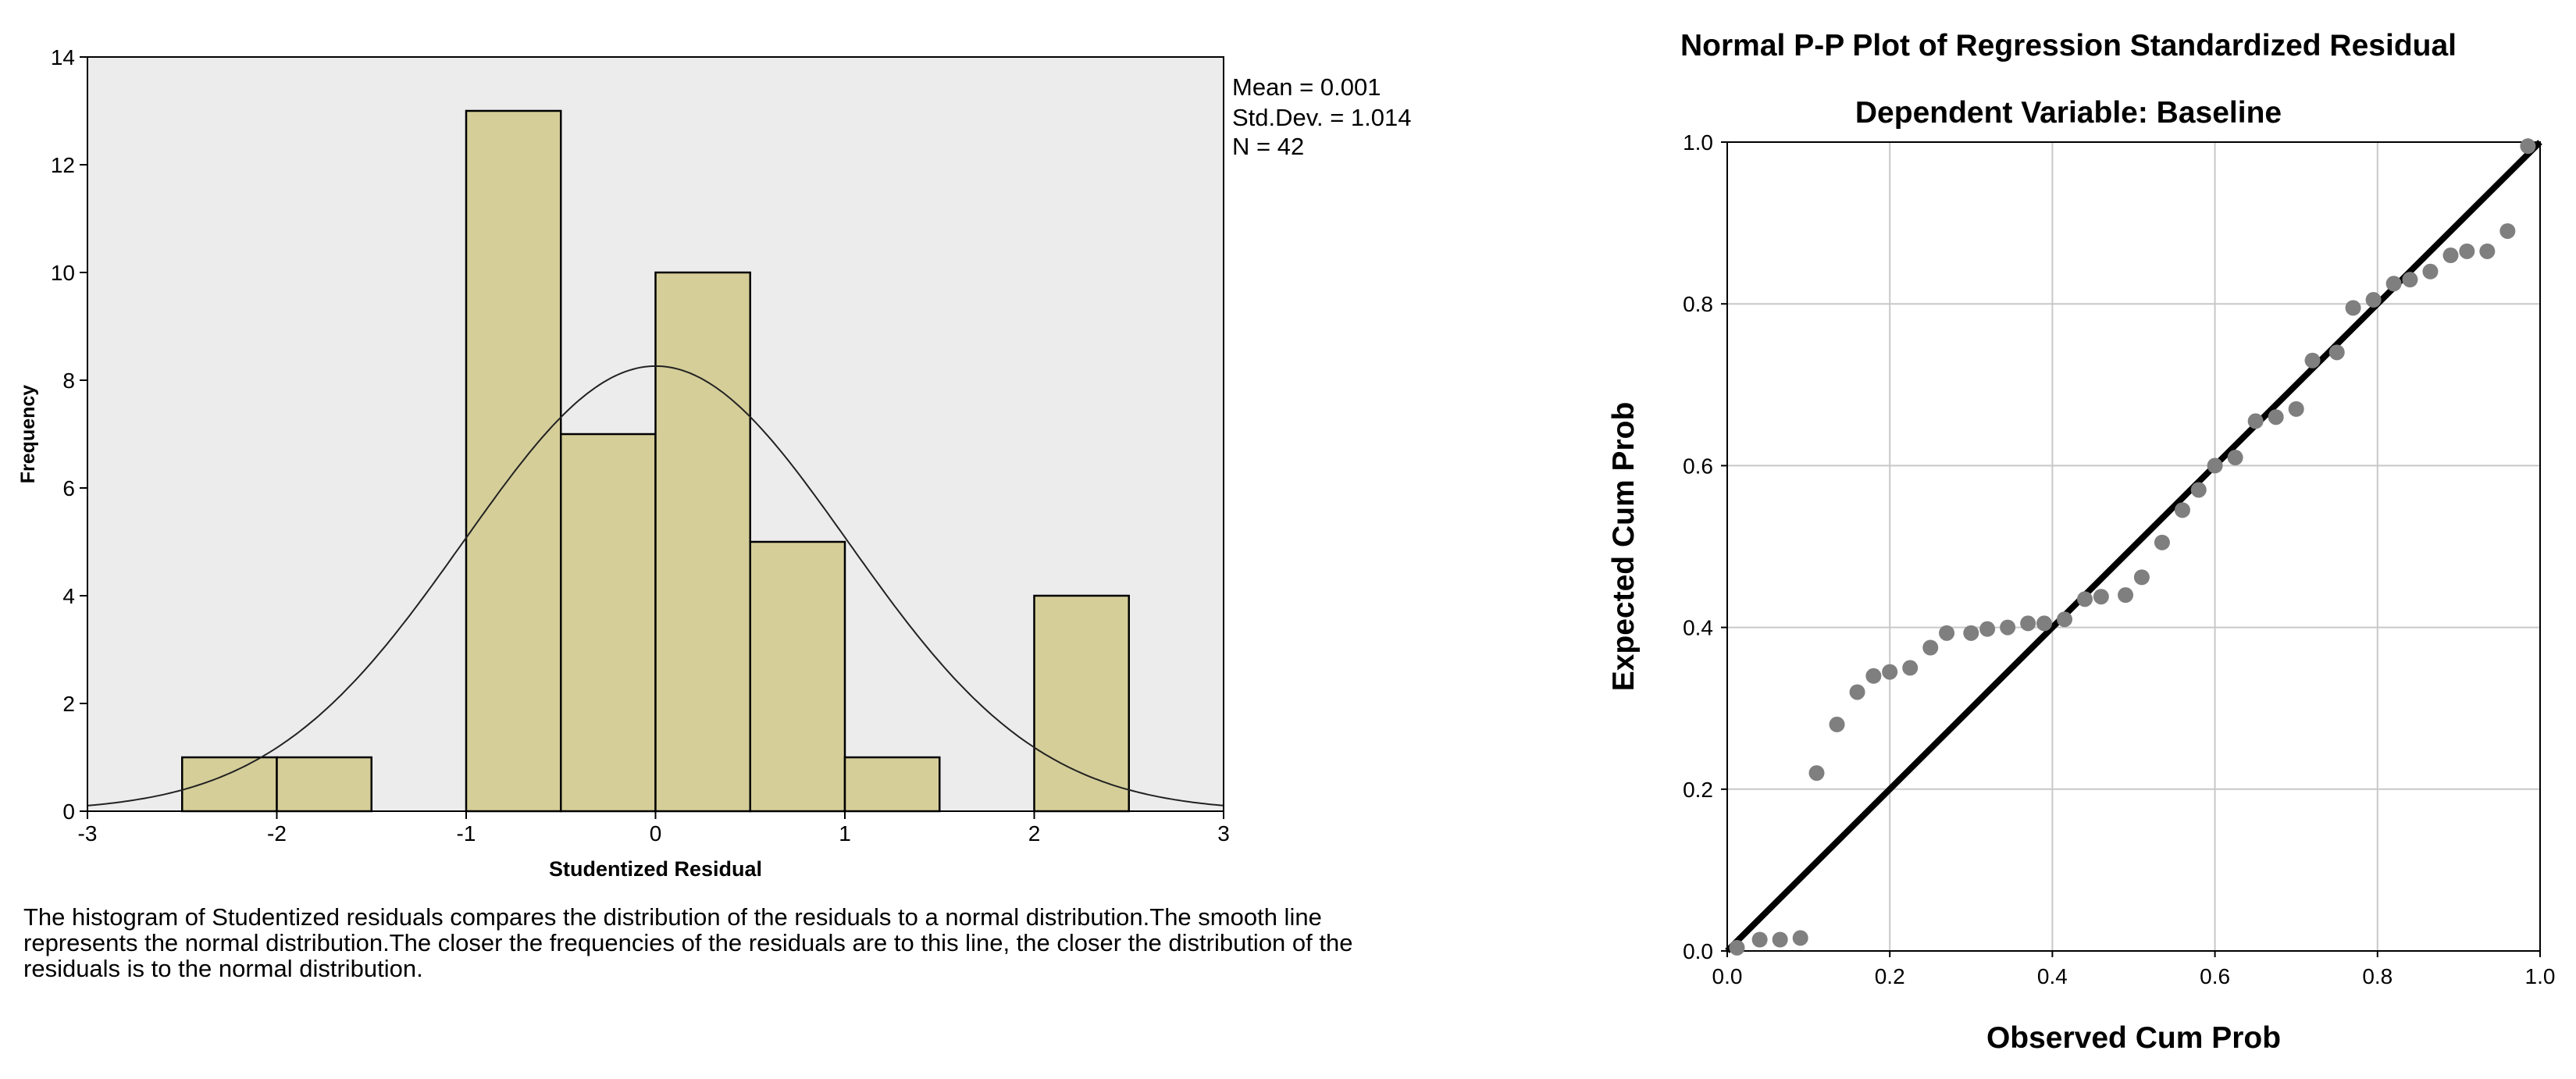  Describe the element at coordinates (1268, 147) in the screenshot. I see `stat-n: N = 42` at that location.